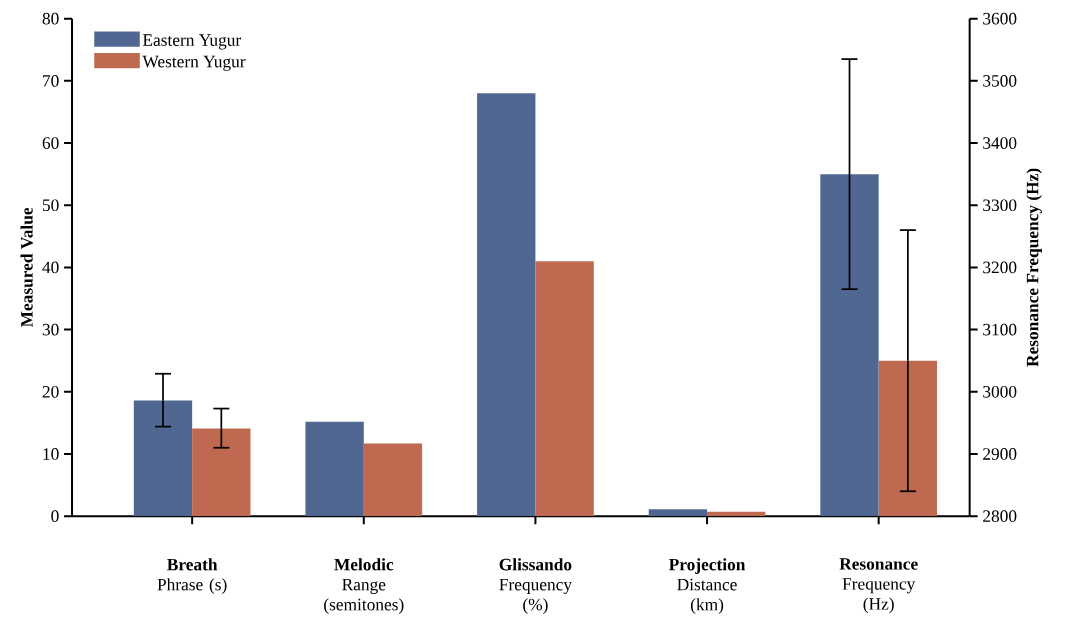 The image size is (1075, 624). I want to click on y2-tick-label: 3100, so click(1000, 329).